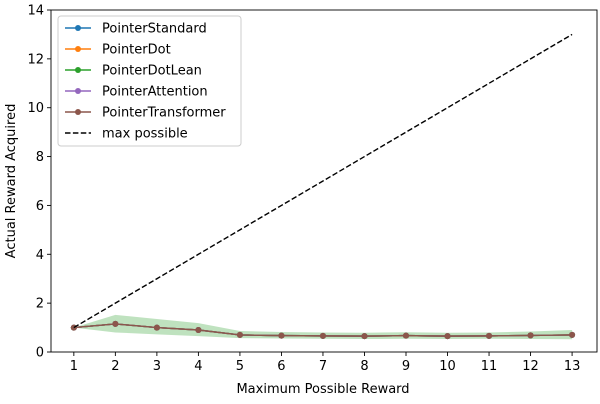  What do you see at coordinates (136, 50) in the screenshot?
I see `legend-label-1: PointerDot` at bounding box center [136, 50].